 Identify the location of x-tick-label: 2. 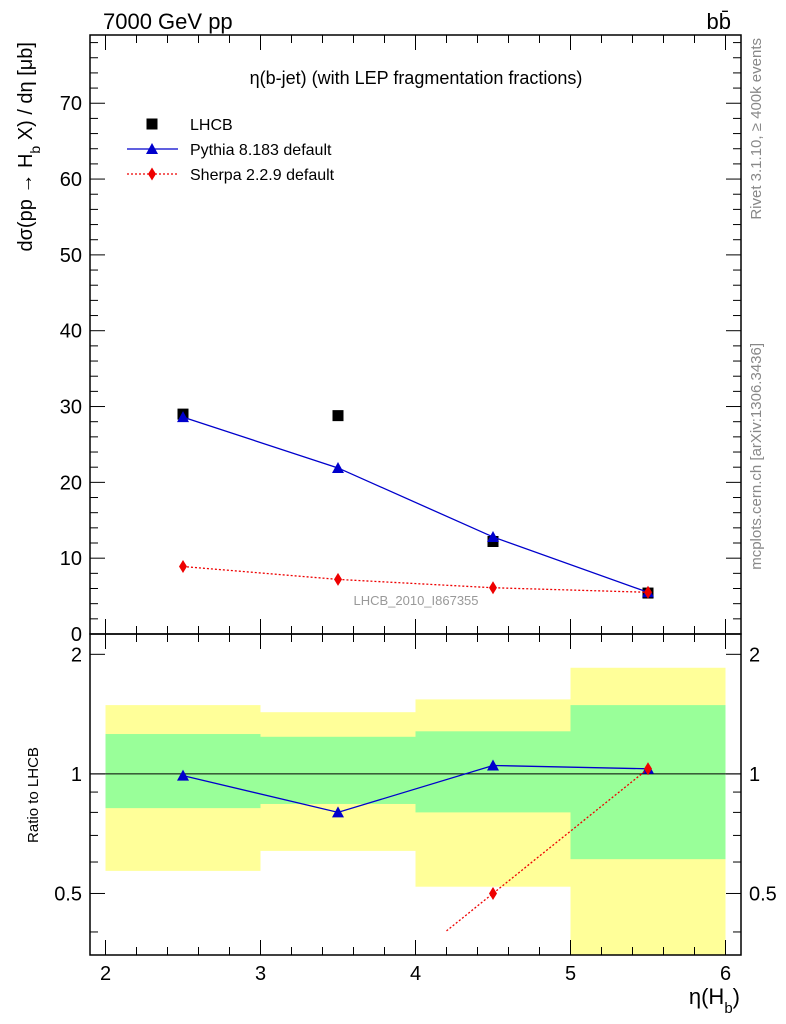
(105, 974).